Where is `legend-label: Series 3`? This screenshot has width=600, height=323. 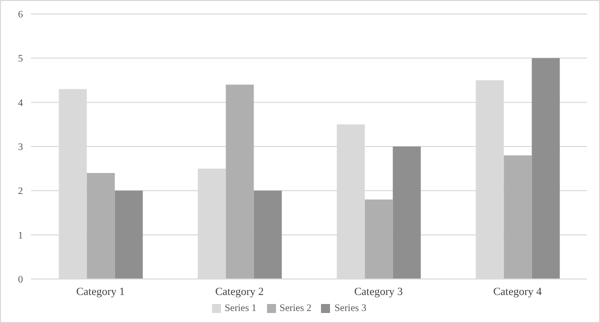
legend-label: Series 3 is located at coordinates (350, 308).